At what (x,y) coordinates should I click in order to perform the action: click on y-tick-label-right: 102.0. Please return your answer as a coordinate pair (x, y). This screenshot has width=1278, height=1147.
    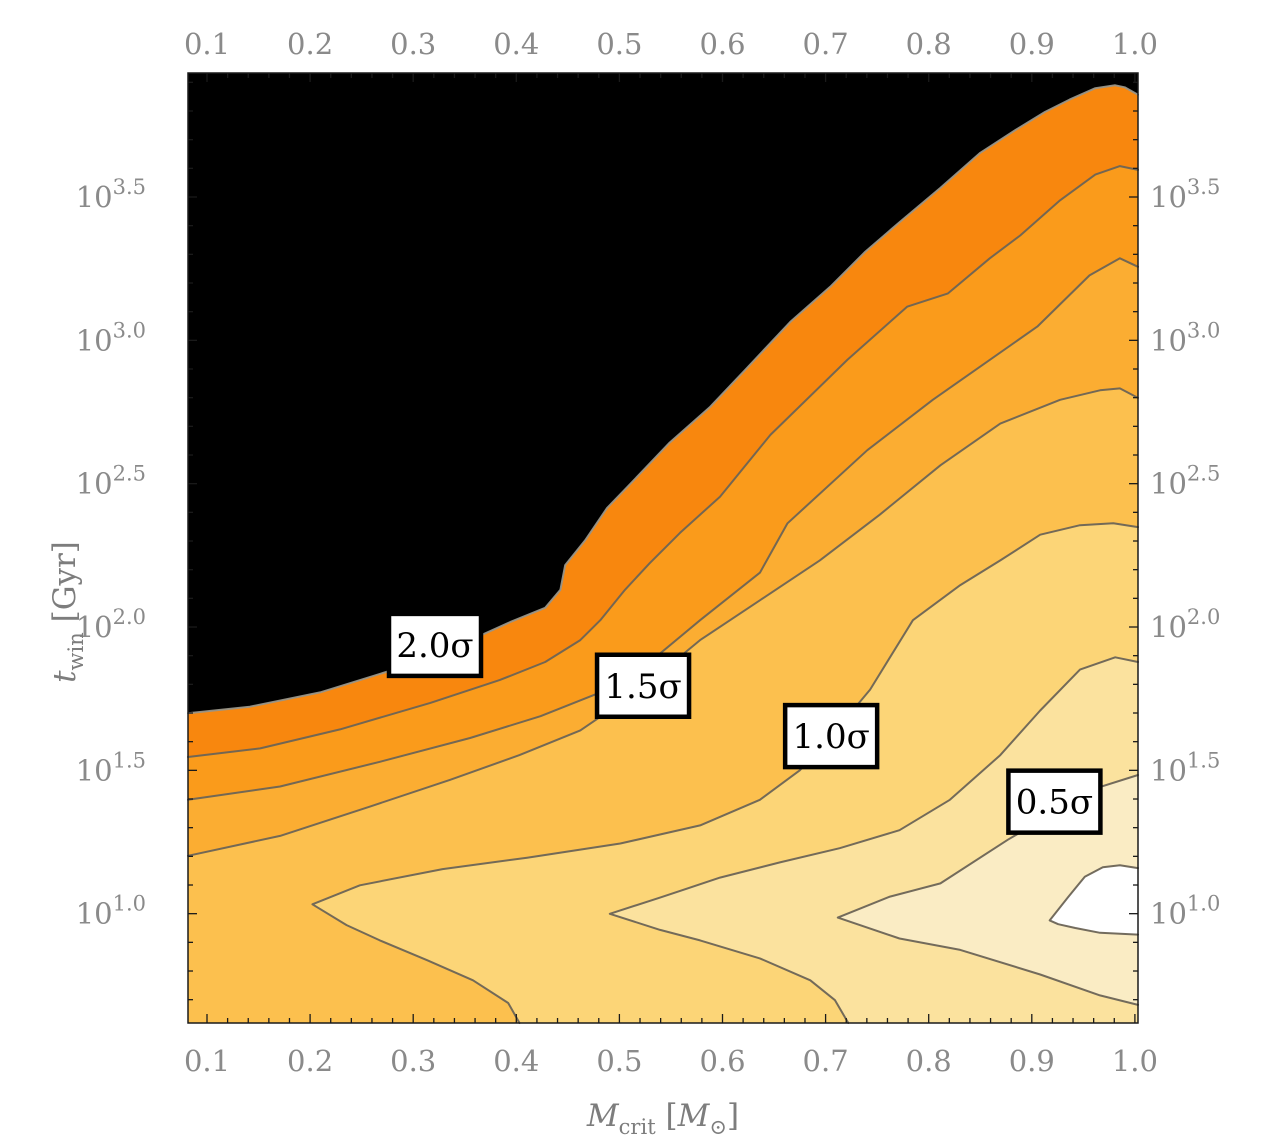
    Looking at the image, I should click on (1185, 624).